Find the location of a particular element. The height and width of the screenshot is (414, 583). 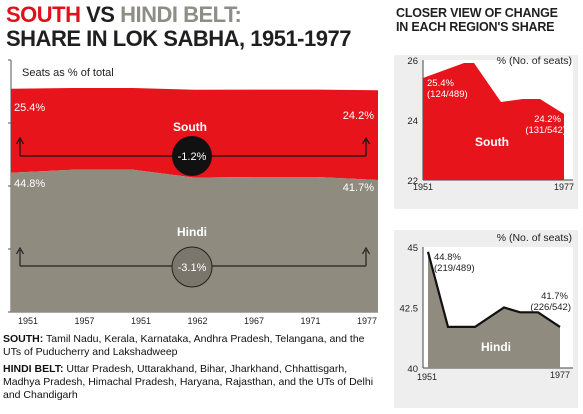

south-detail-unit: % (No. of seats) is located at coordinates (534, 61).